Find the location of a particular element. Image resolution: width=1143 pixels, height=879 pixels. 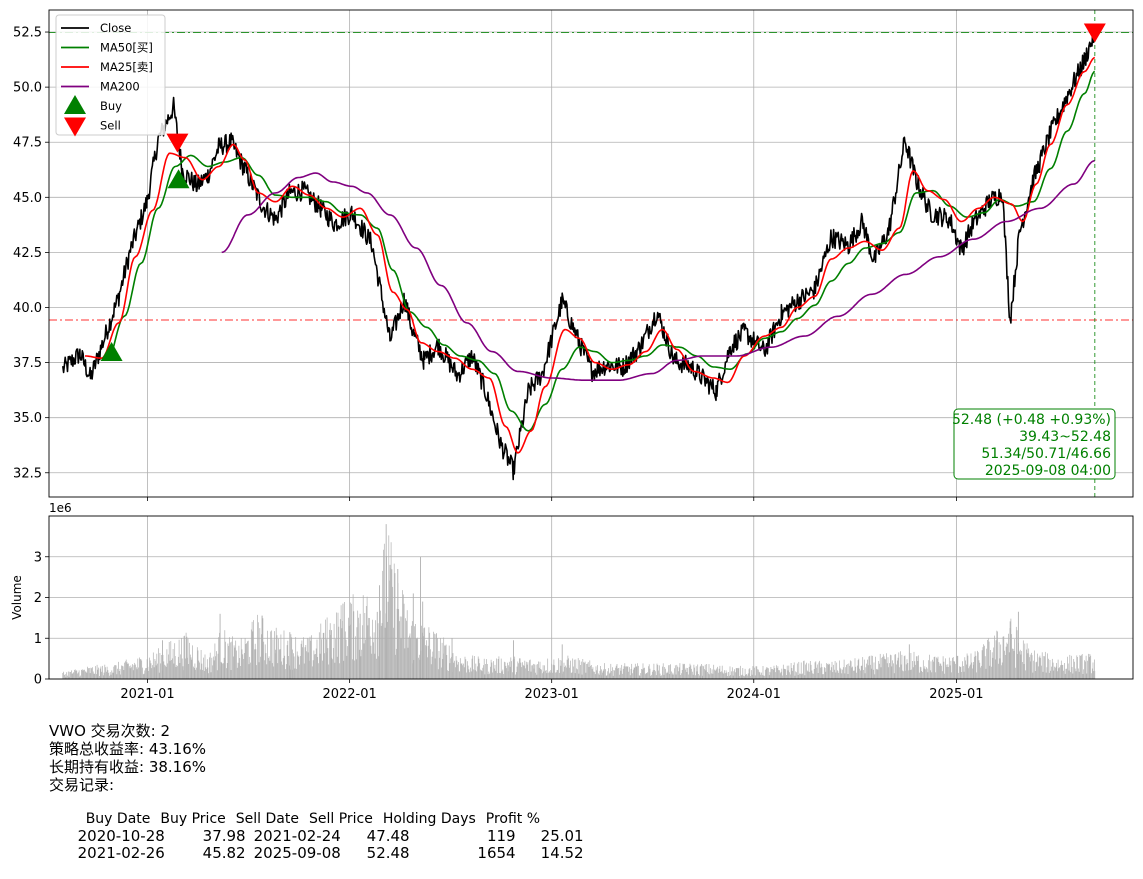

legend: Close MA50[买] MA25[卖] MA200 Buy Sell is located at coordinates (110, 75).